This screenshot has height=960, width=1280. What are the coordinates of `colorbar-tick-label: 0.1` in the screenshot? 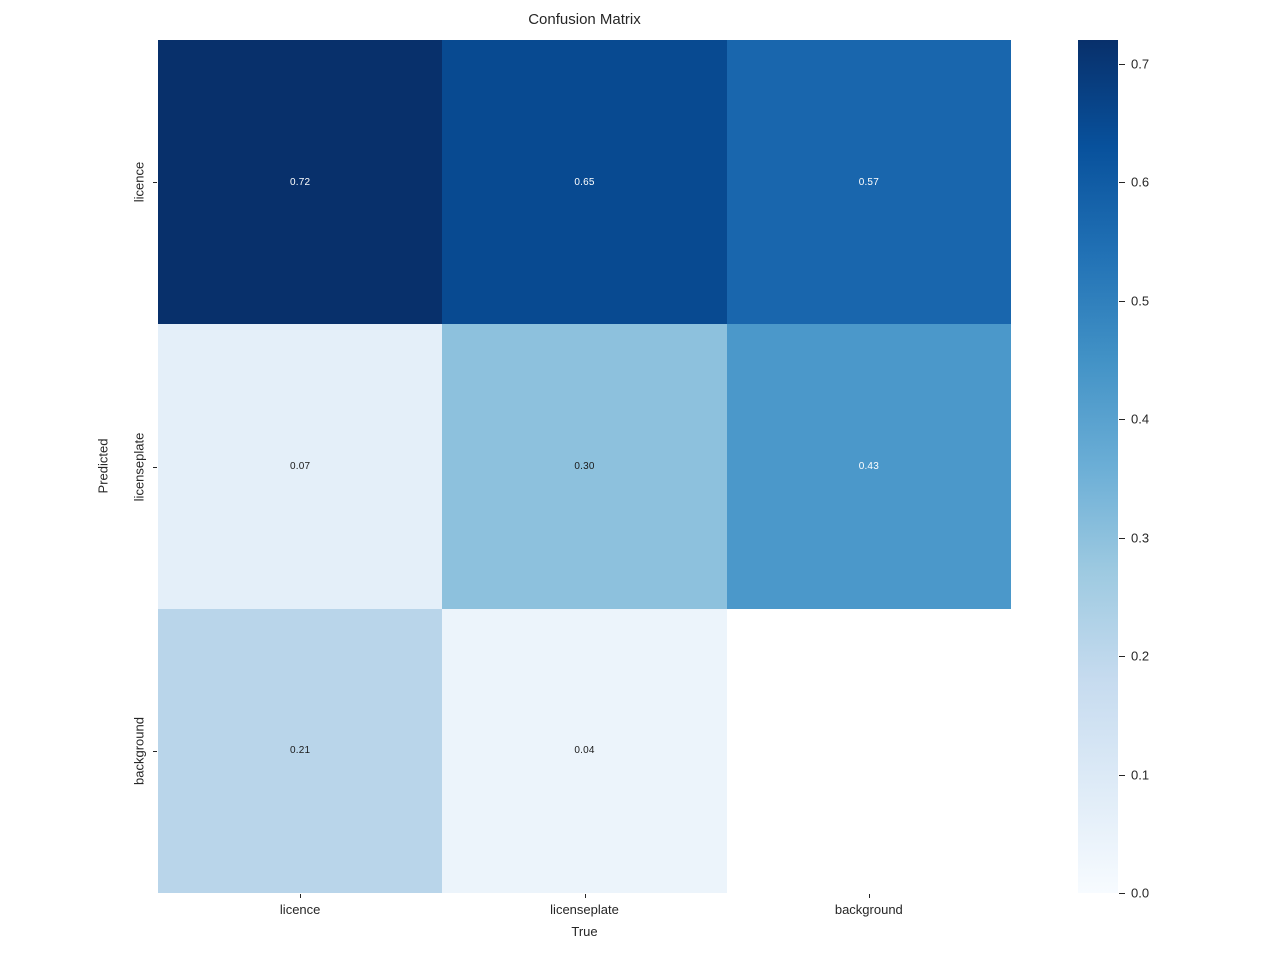 It's located at (1140, 775).